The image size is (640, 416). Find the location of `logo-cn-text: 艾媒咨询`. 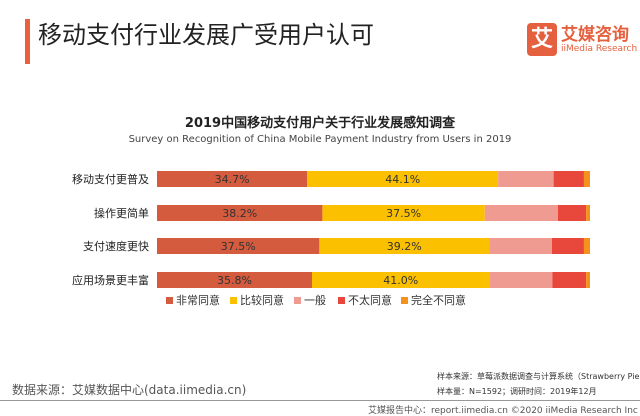

logo-cn-text: 艾媒咨询 is located at coordinates (595, 35).